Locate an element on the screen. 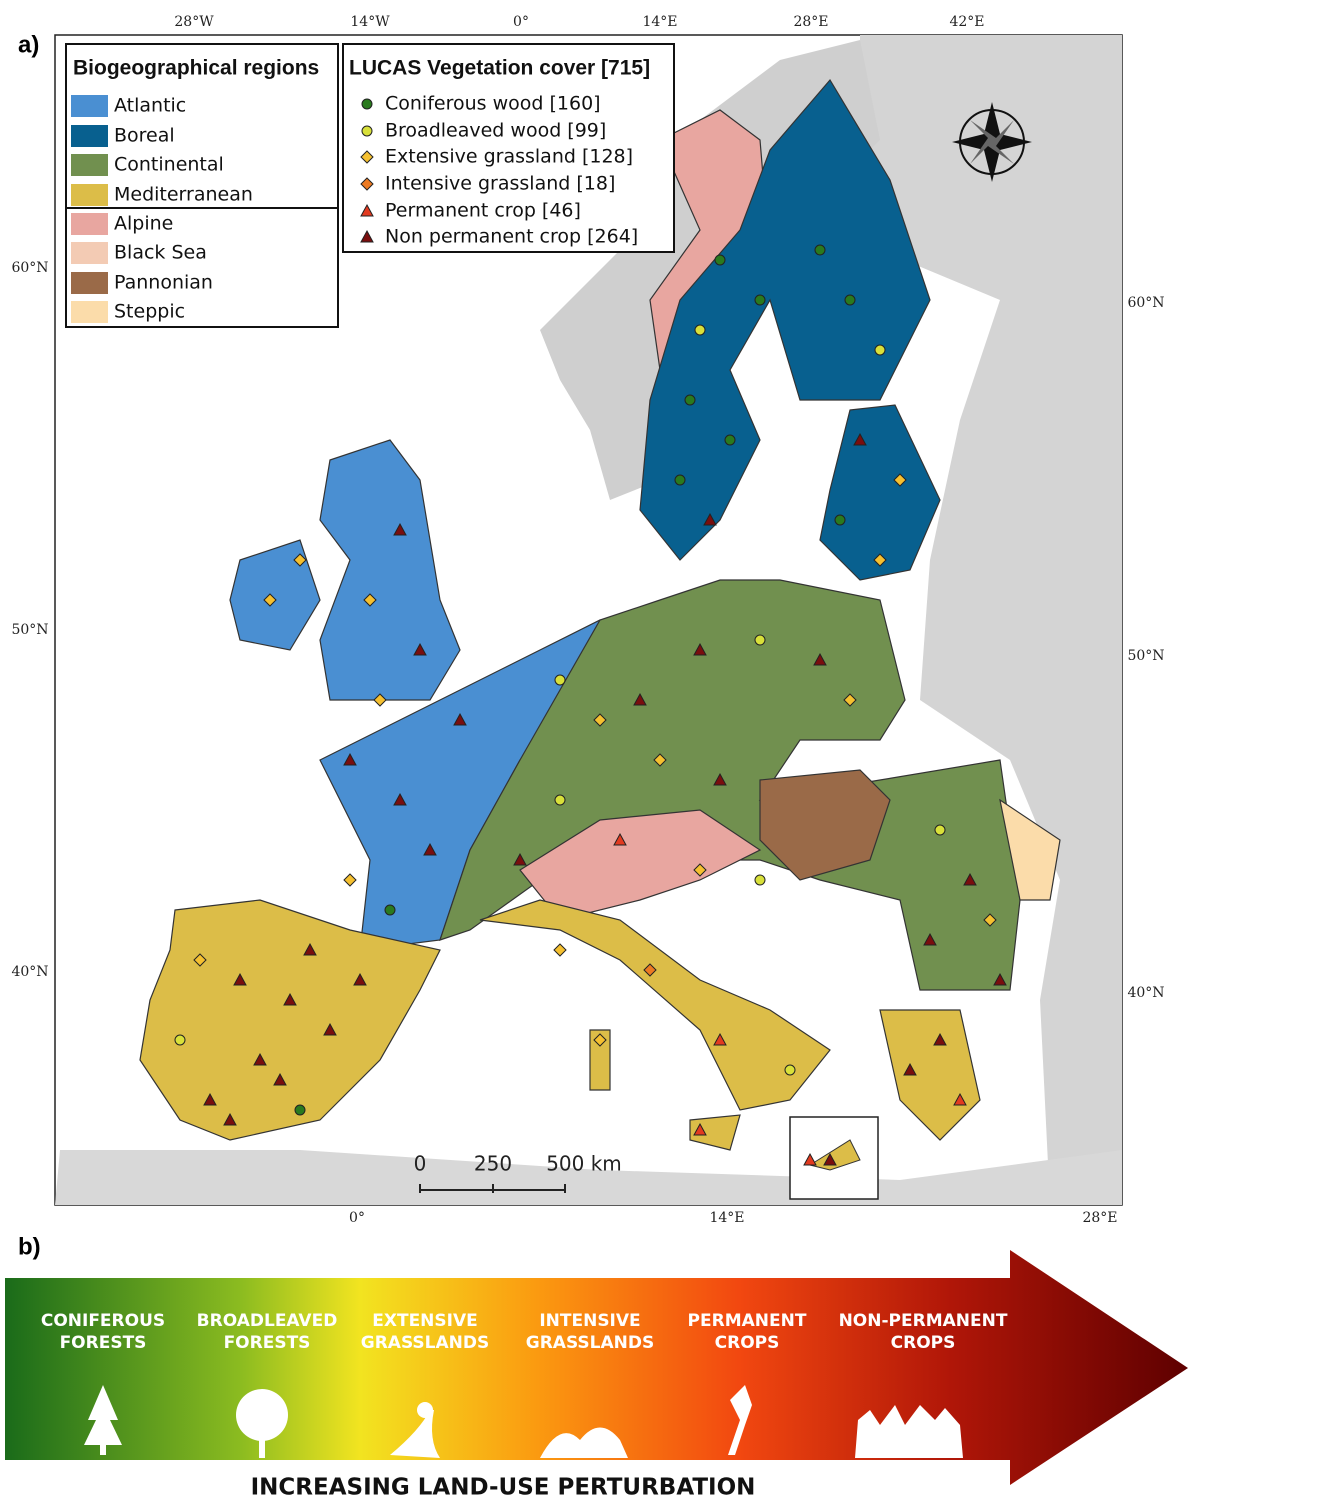 The width and height of the screenshot is (1334, 1499). legend-label: Alpine is located at coordinates (143, 224).